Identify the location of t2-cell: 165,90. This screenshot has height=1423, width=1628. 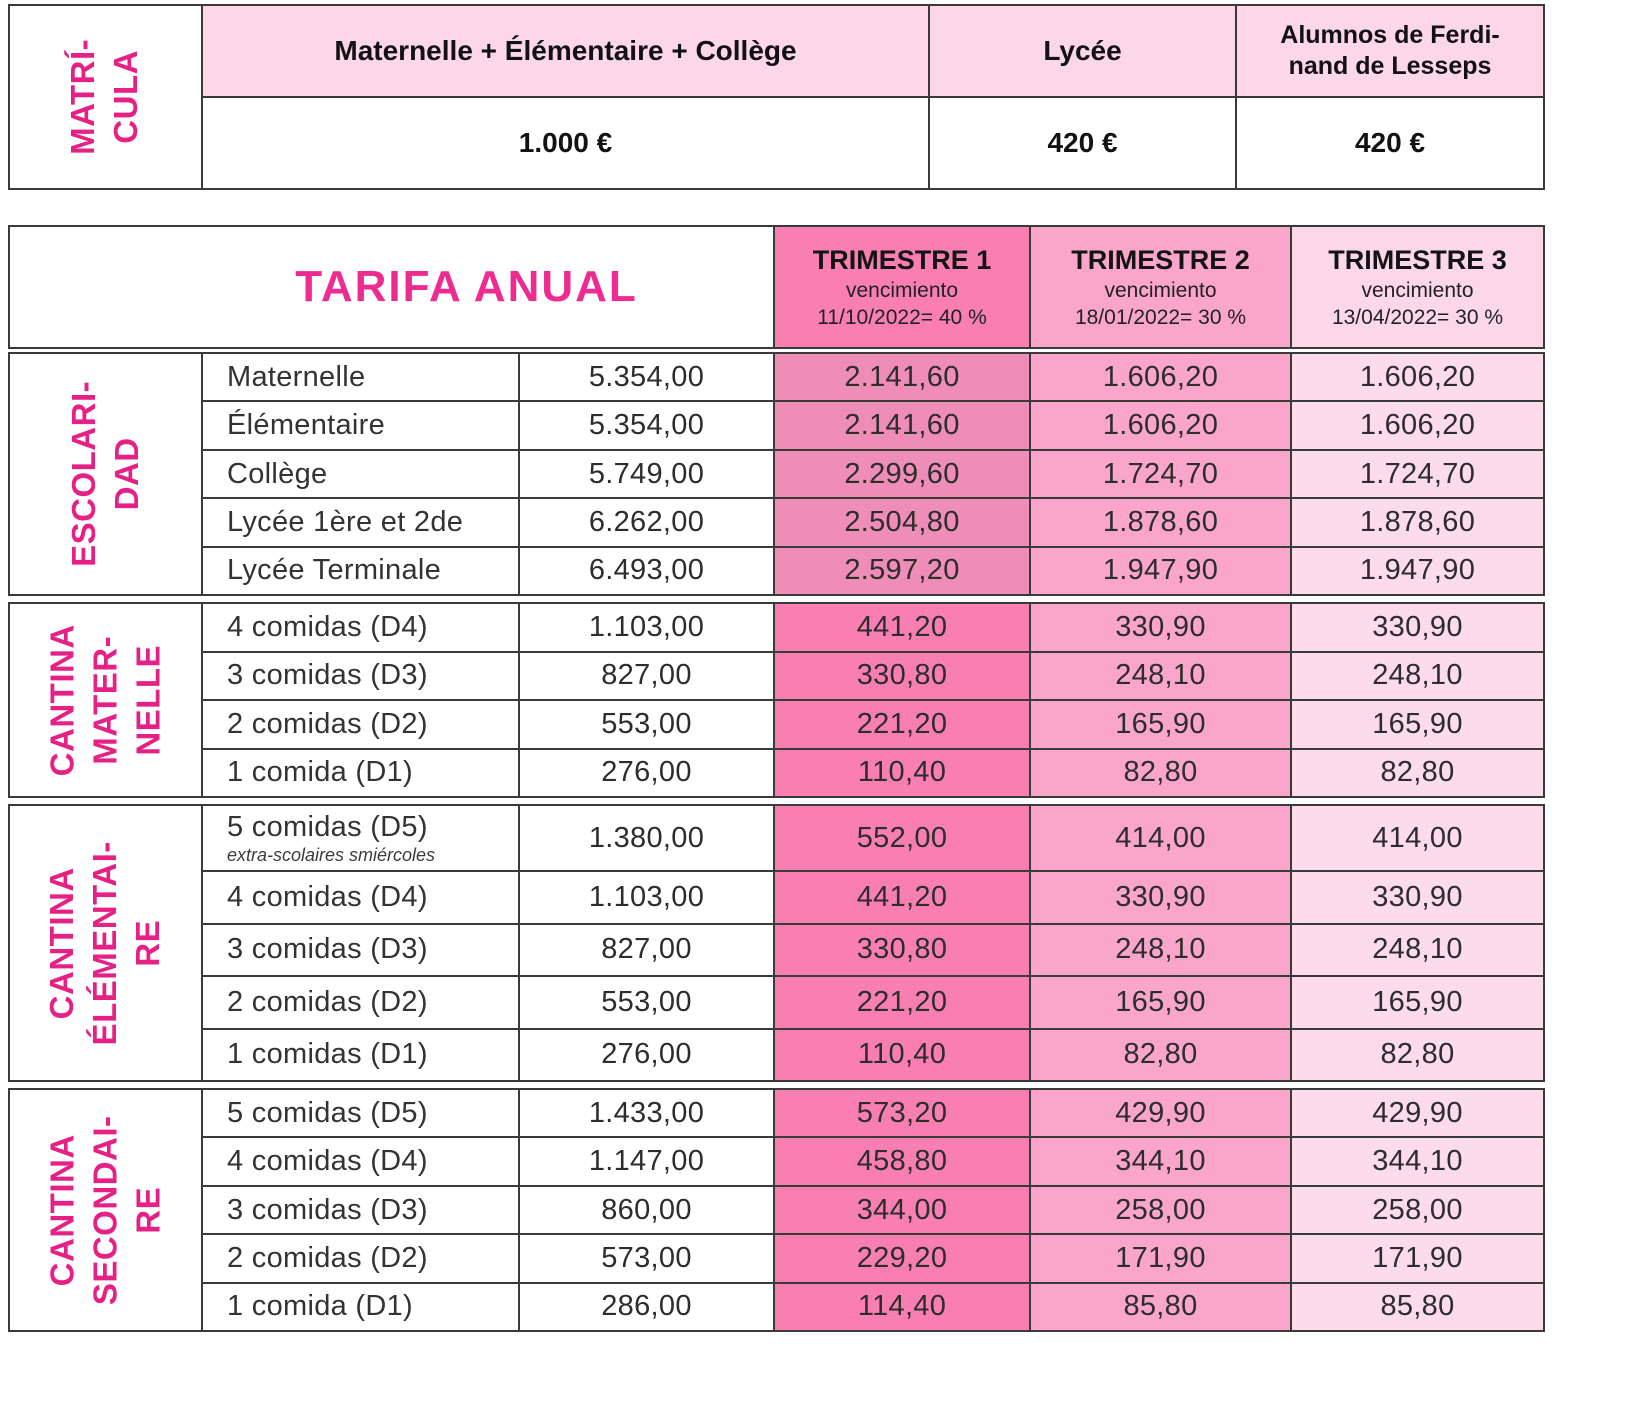
(1159, 724).